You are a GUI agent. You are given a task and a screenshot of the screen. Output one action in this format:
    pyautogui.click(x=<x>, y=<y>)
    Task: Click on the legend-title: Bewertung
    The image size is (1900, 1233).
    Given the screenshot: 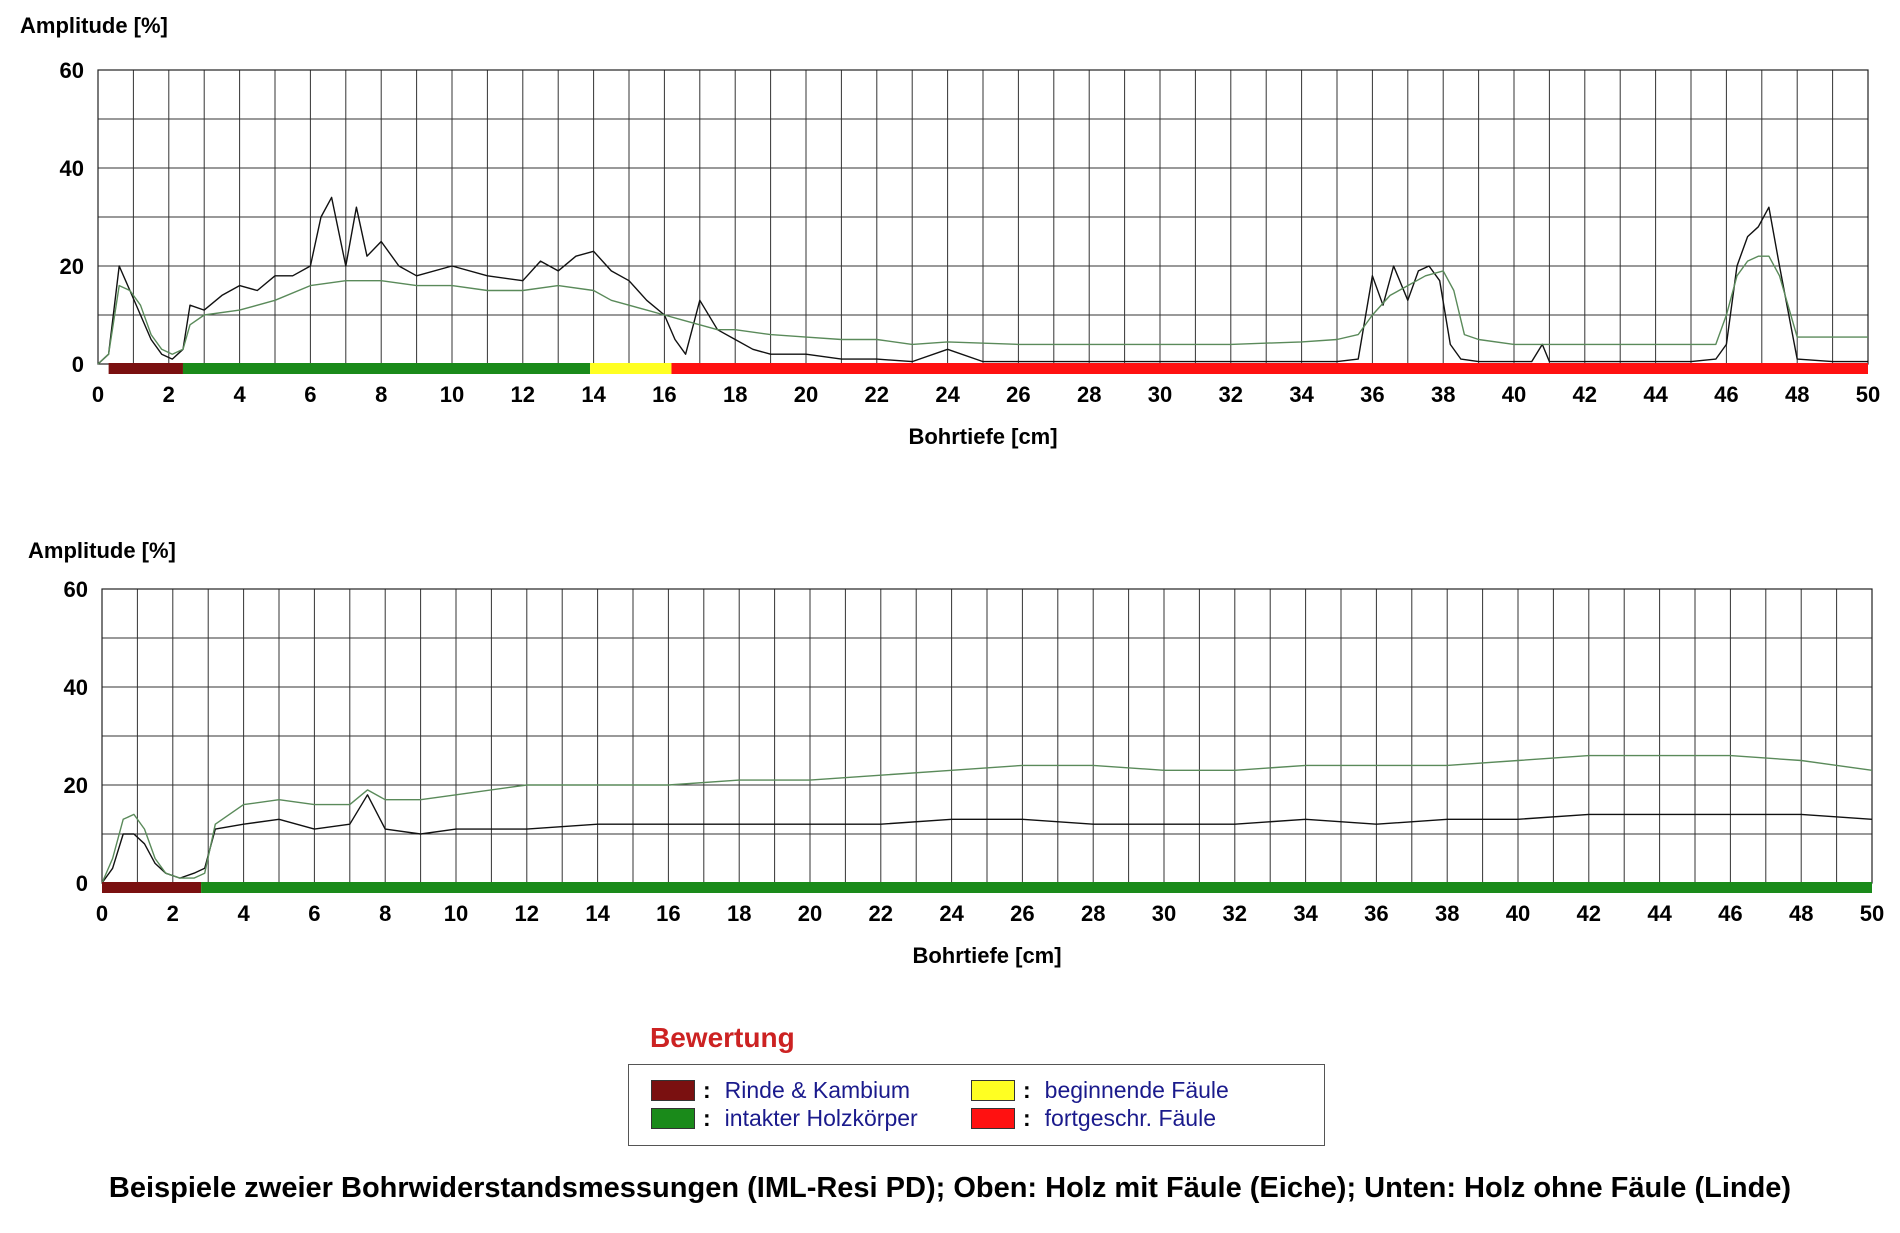 What is the action you would take?
    pyautogui.click(x=722, y=1037)
    